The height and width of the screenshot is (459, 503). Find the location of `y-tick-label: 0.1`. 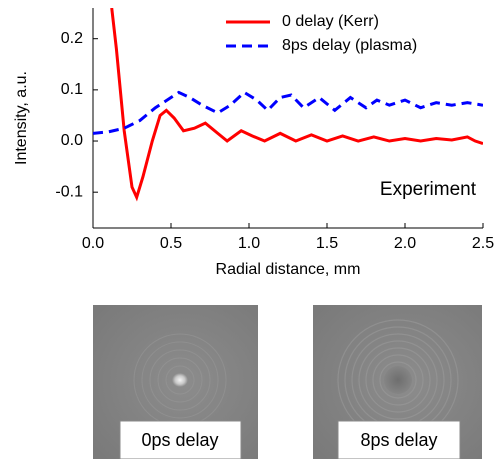

y-tick-label: 0.1 is located at coordinates (72, 89).